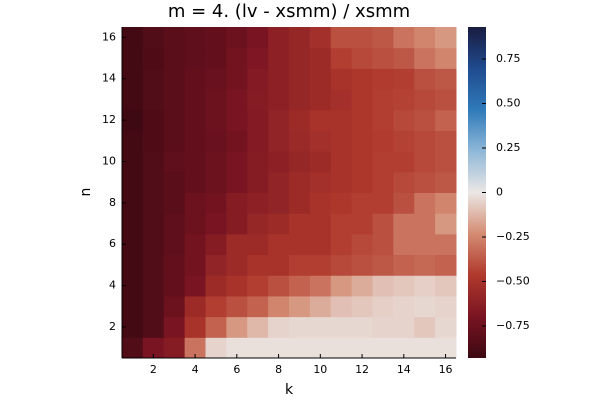 The image size is (600, 400). Describe the element at coordinates (112, 243) in the screenshot. I see `y-tick-label: 6` at that location.